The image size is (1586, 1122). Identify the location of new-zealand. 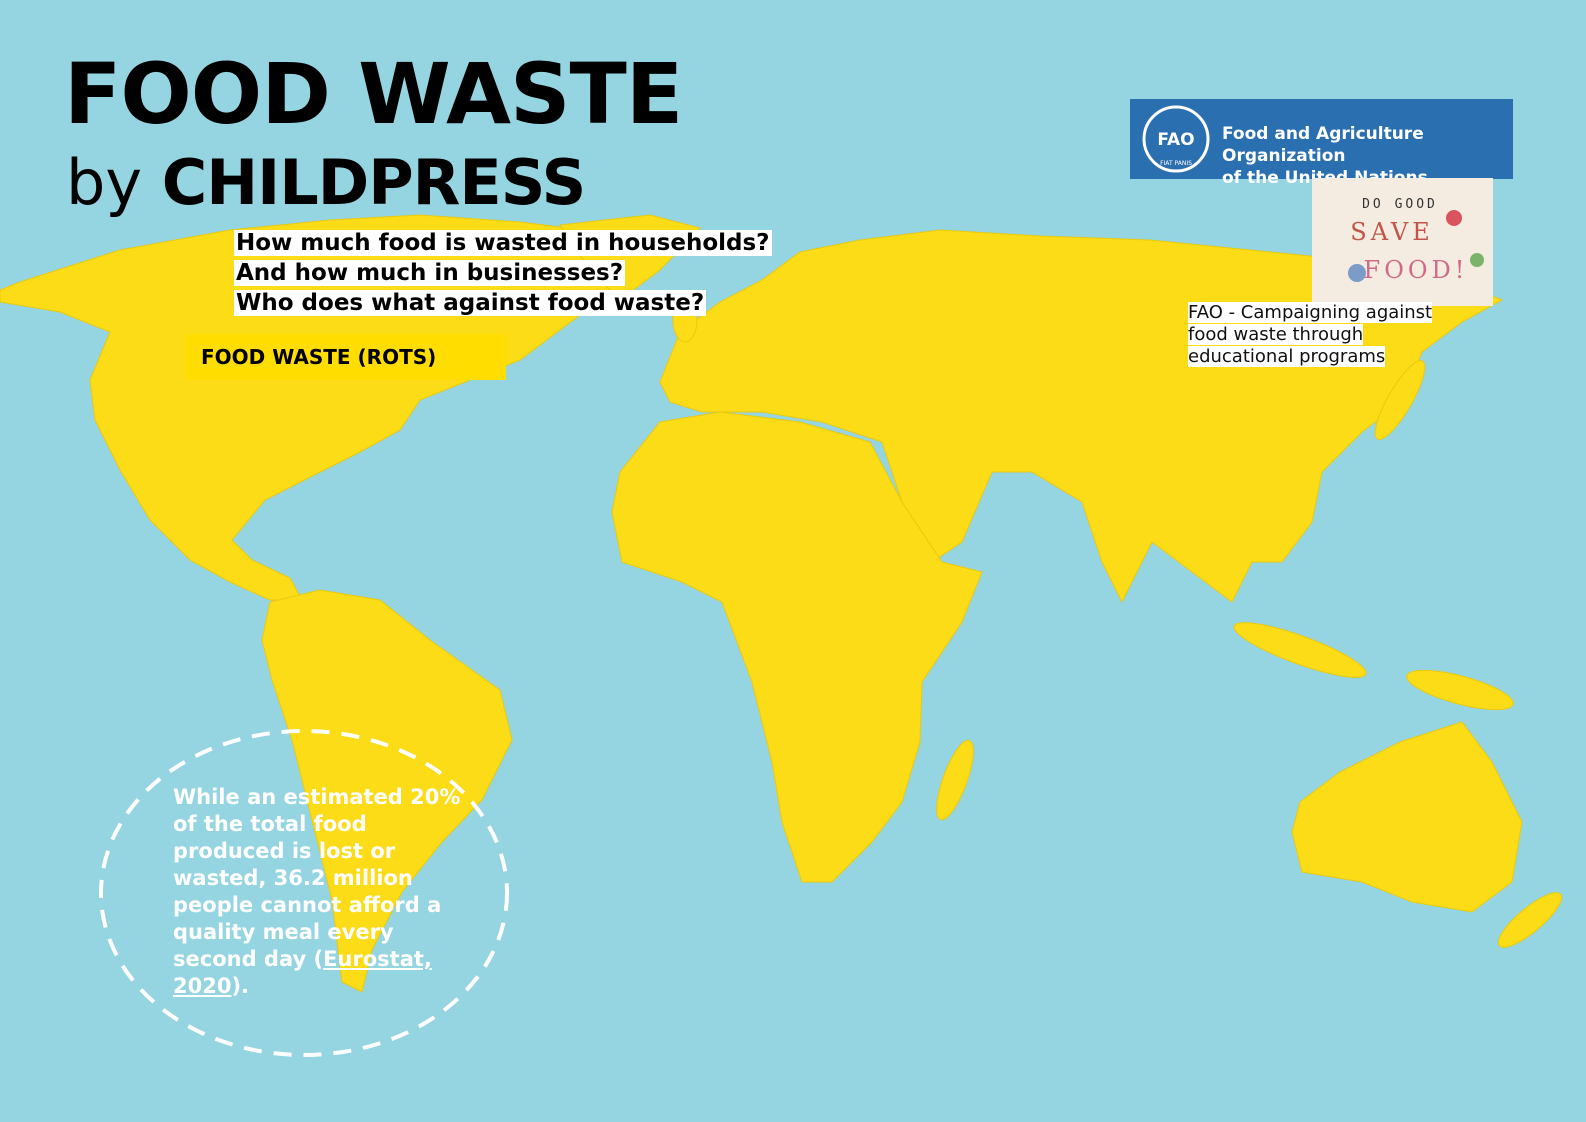
(1530, 920).